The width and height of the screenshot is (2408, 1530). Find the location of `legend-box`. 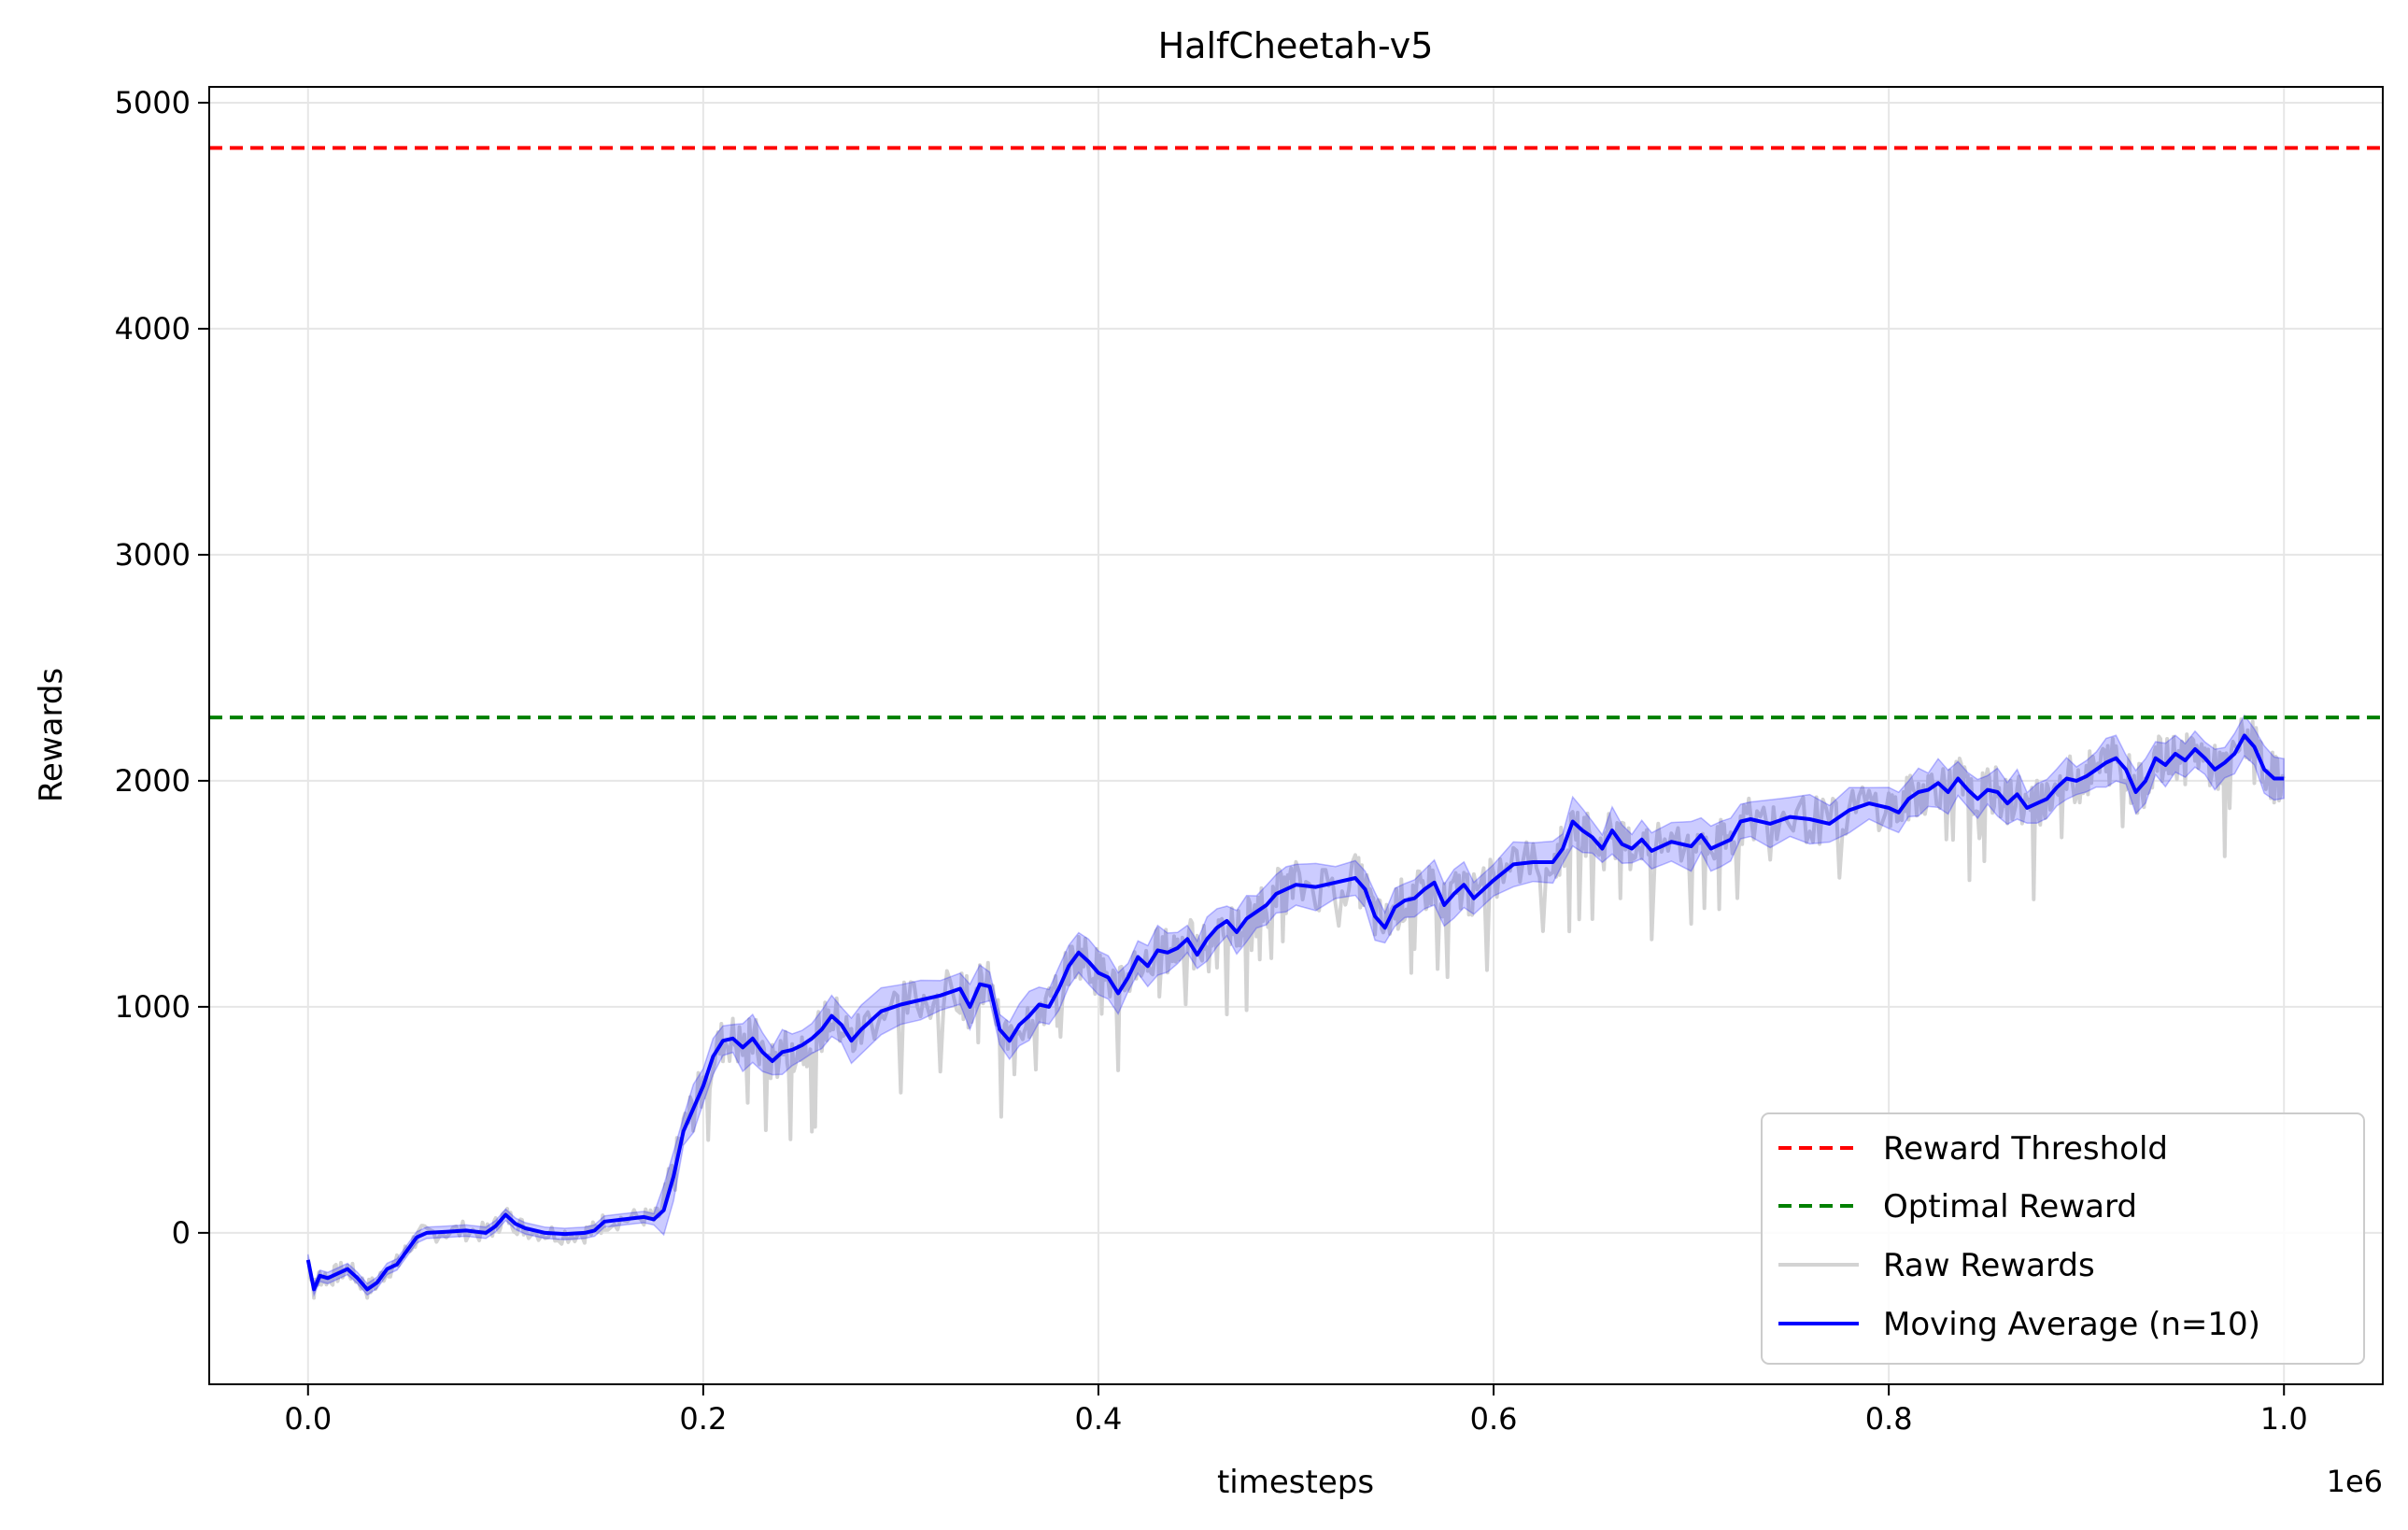

legend-box is located at coordinates (2063, 1238).